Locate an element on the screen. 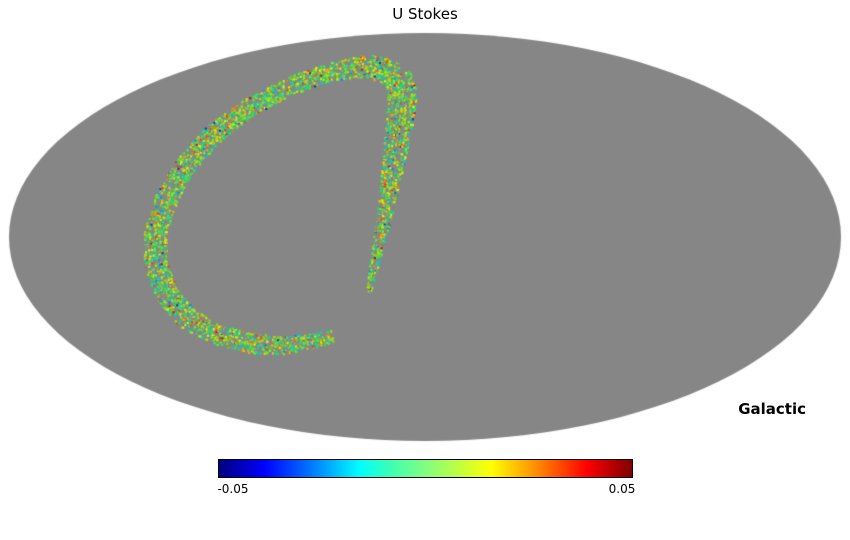 The height and width of the screenshot is (540, 850). colorbar is located at coordinates (425, 468).